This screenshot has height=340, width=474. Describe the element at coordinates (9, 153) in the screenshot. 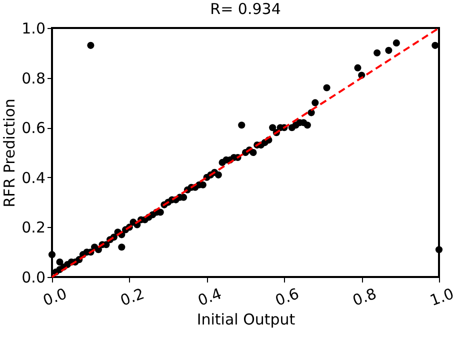

I see `y-axis-title: RFR Prediction` at that location.